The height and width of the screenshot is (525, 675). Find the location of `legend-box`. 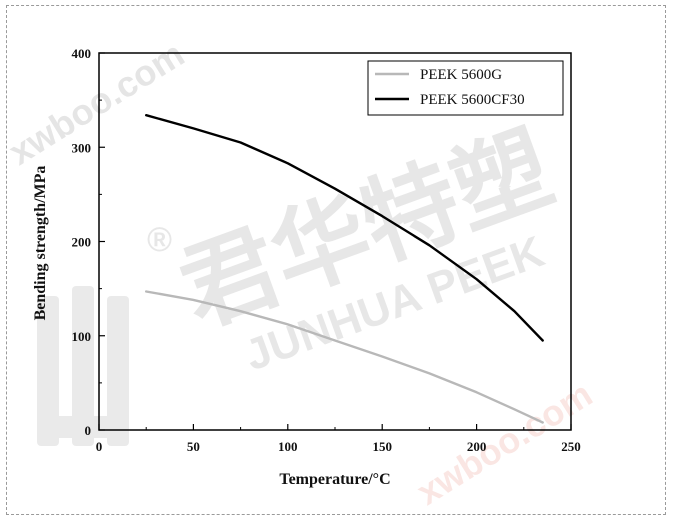

legend-box is located at coordinates (465, 88).